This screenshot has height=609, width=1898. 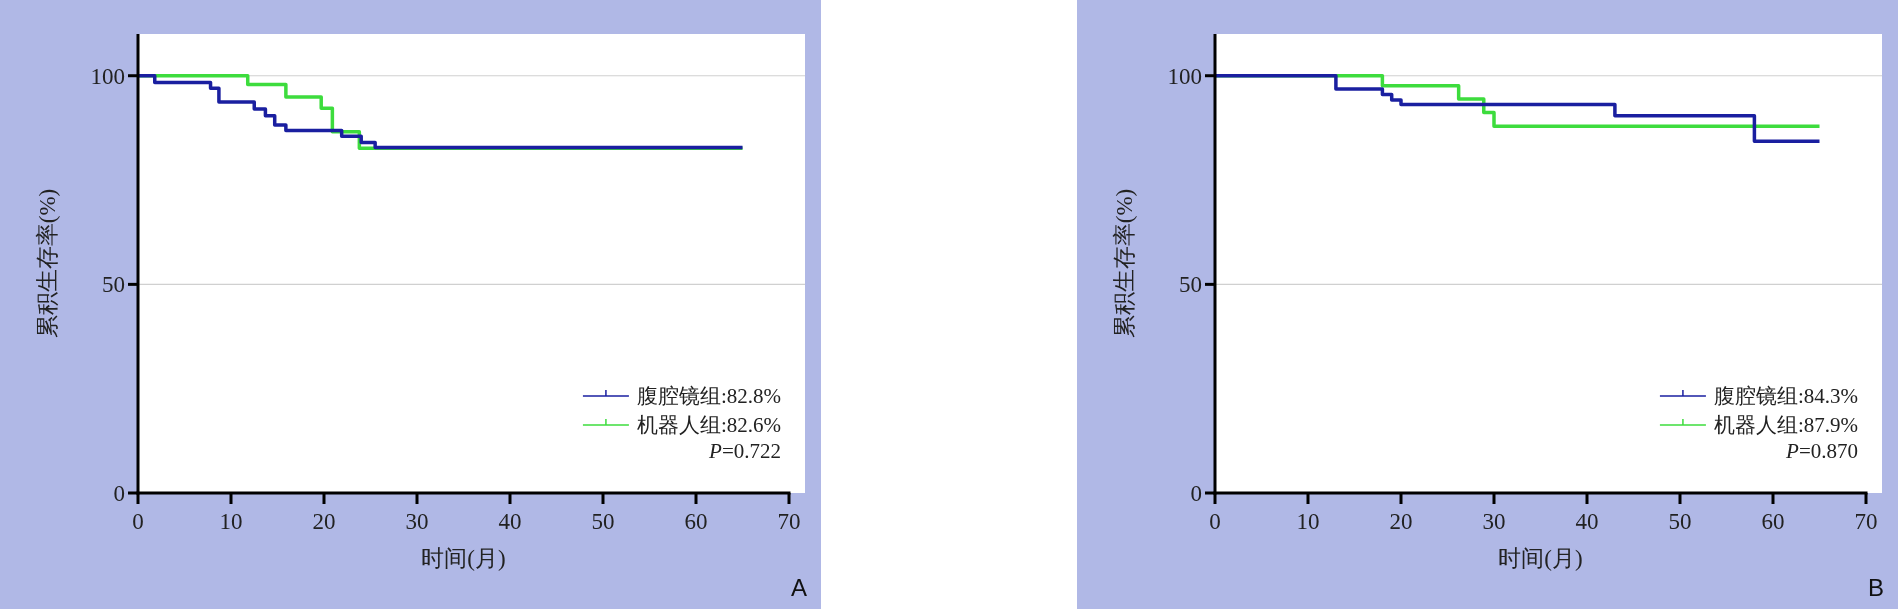 What do you see at coordinates (708, 396) in the screenshot?
I see `legend-label: 腹腔镜组:82.8%` at bounding box center [708, 396].